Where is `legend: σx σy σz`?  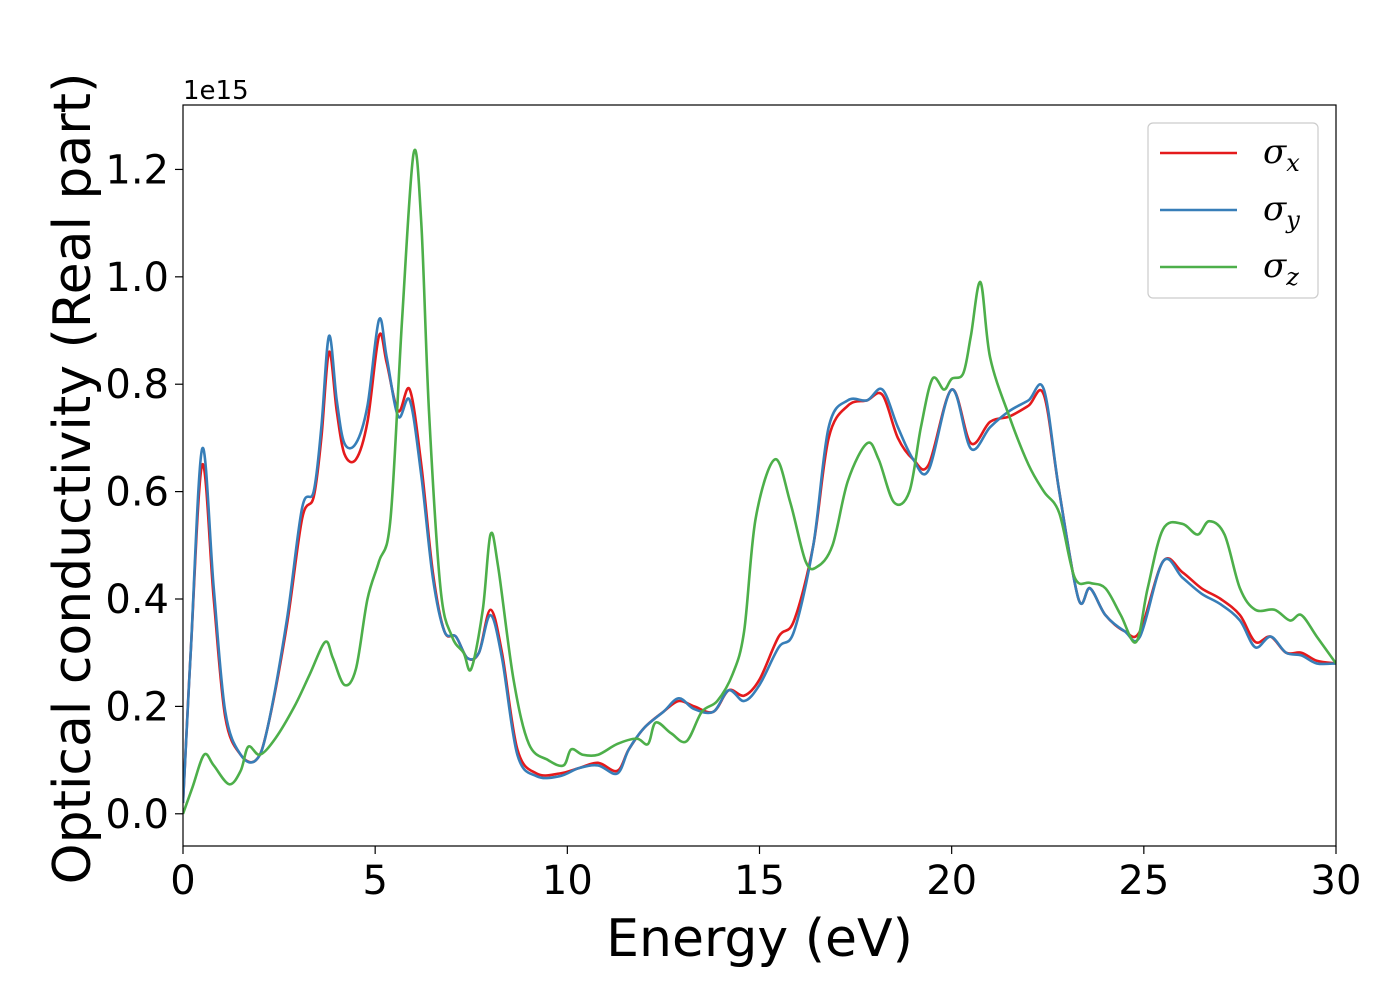
legend: σx σy σz is located at coordinates (1233, 210).